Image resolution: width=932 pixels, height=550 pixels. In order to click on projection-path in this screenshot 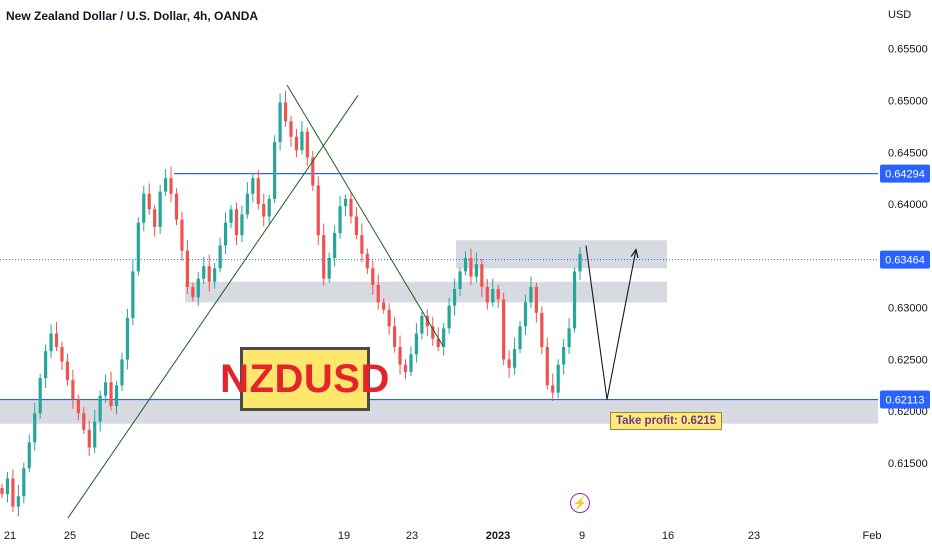, I will do `click(610, 322)`.